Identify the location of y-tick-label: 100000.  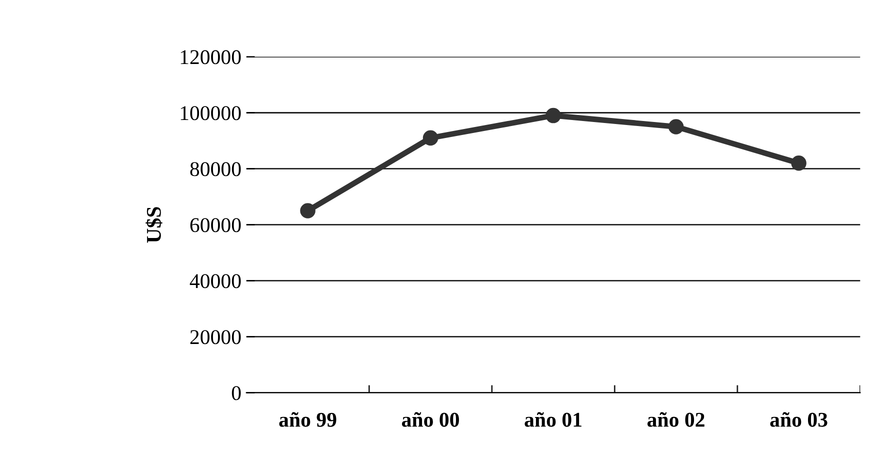
(210, 113).